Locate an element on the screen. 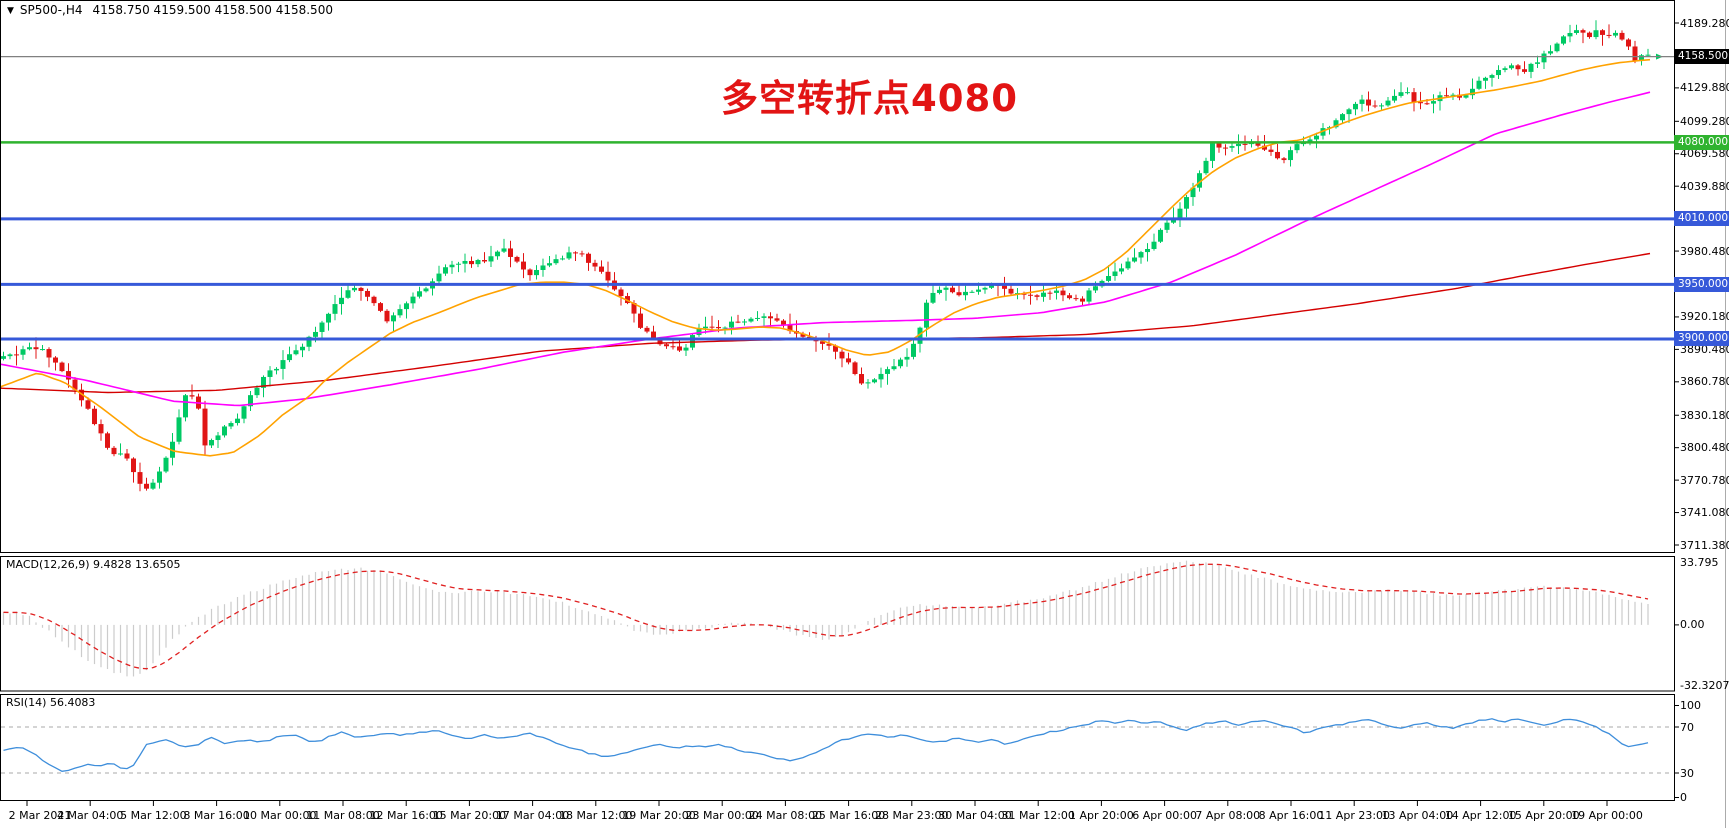  price-tick-label: 4069.580 is located at coordinates (1704, 154).